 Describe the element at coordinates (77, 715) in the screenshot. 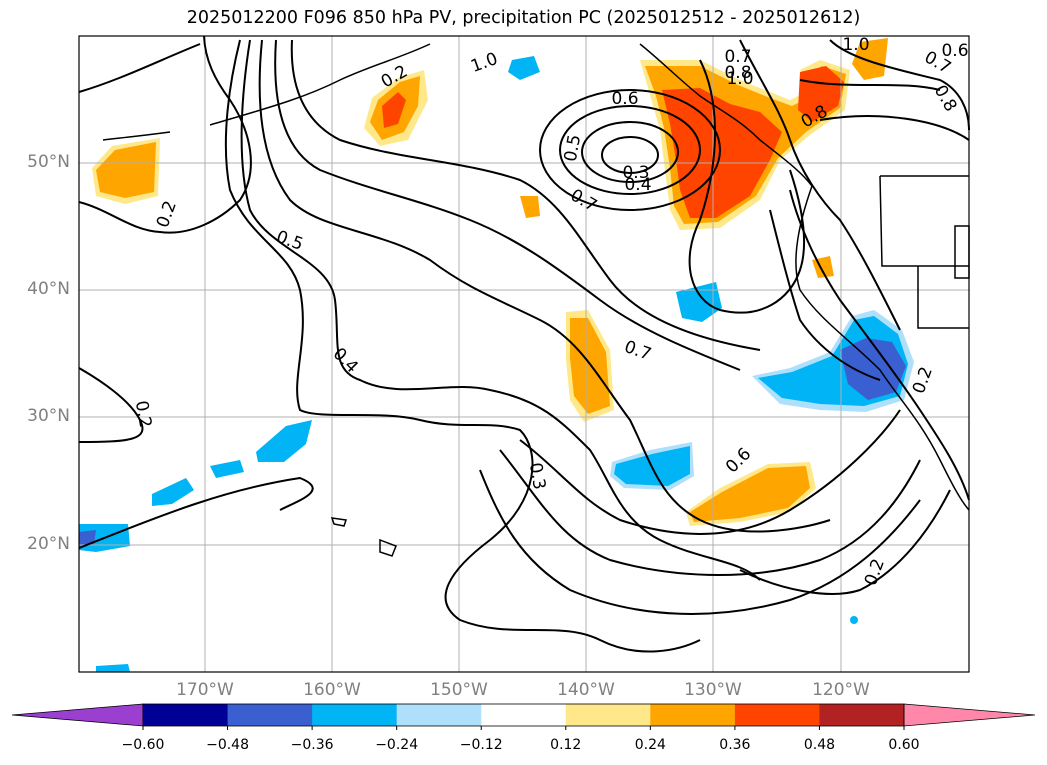

I see `colorbar-extend-min` at that location.